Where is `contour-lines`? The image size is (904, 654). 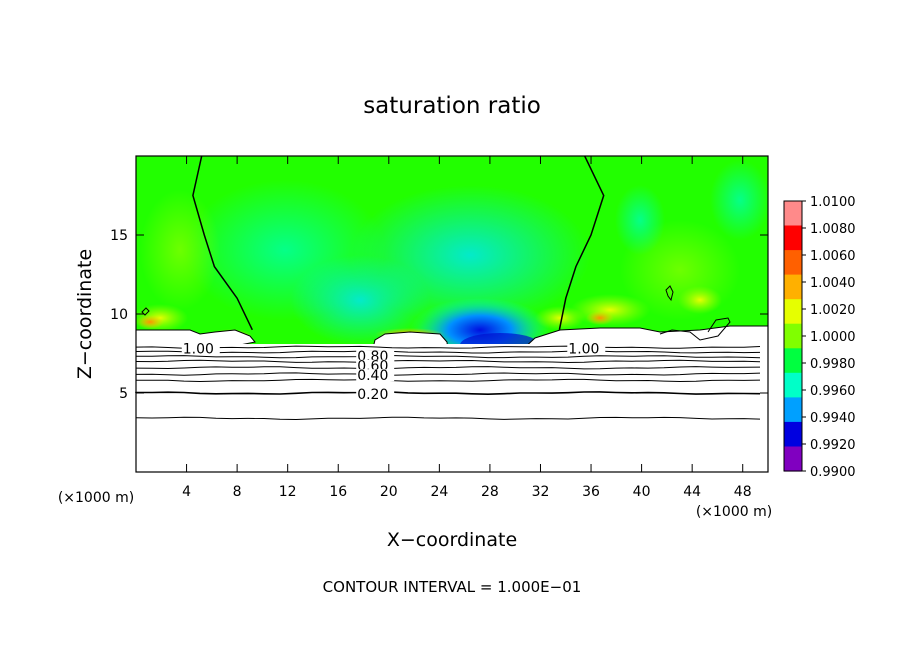
contour-lines is located at coordinates (448, 383).